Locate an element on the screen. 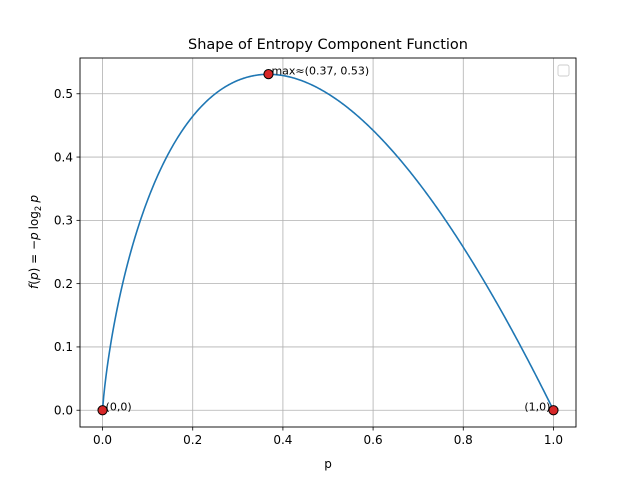 This screenshot has width=640, height=480. y-label-log: log is located at coordinates (34, 220).